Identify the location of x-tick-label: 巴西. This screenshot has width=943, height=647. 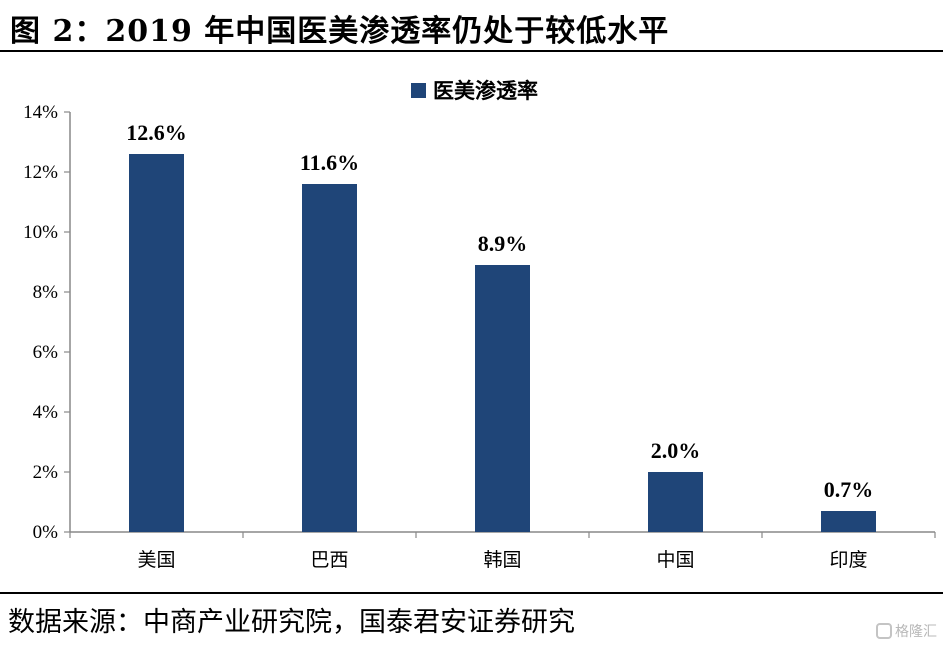
(329, 560).